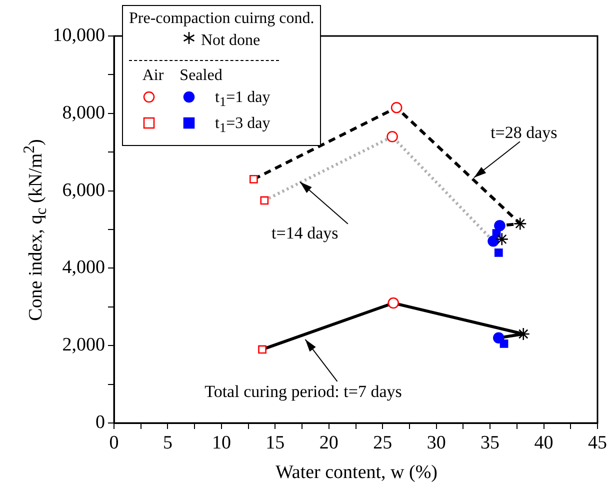 The height and width of the screenshot is (492, 610). What do you see at coordinates (221, 443) in the screenshot?
I see `x-tick-label: 10` at bounding box center [221, 443].